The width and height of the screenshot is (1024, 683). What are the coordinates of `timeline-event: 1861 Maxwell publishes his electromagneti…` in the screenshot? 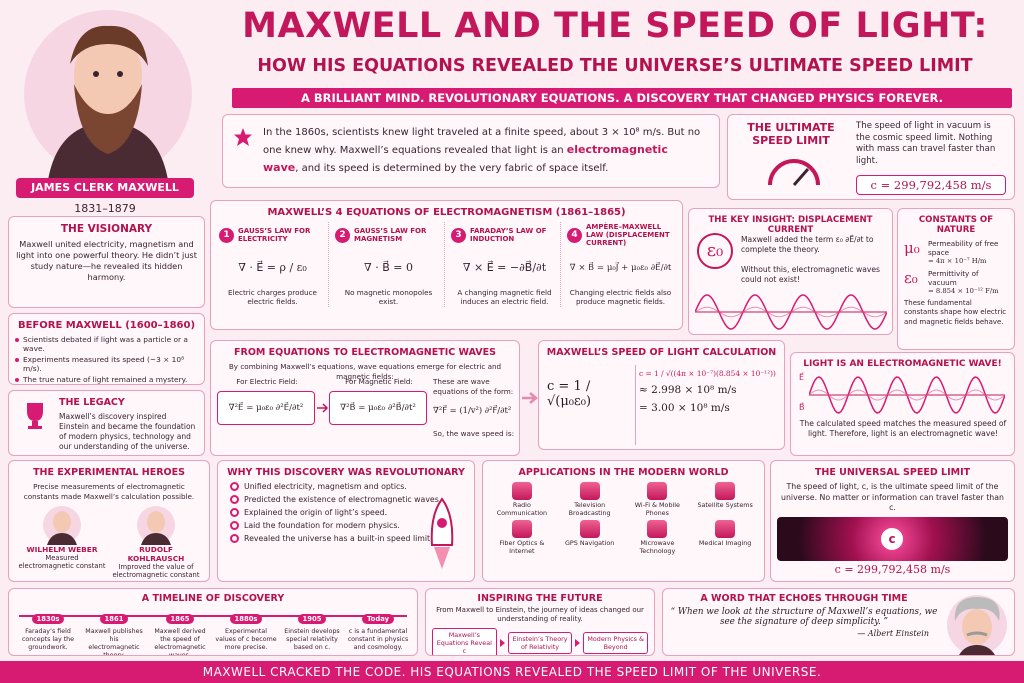 It's located at (114, 630).